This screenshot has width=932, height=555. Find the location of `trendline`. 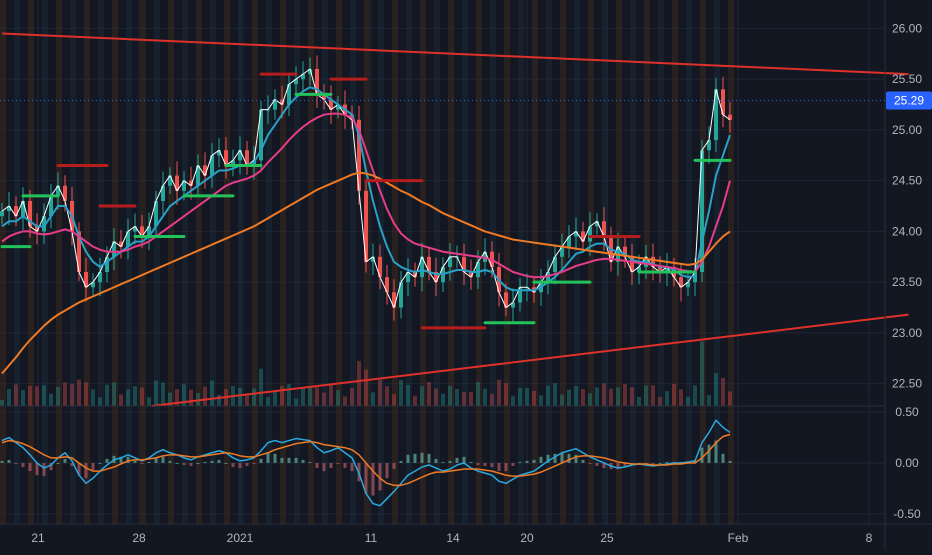

trendline is located at coordinates (530, 360).